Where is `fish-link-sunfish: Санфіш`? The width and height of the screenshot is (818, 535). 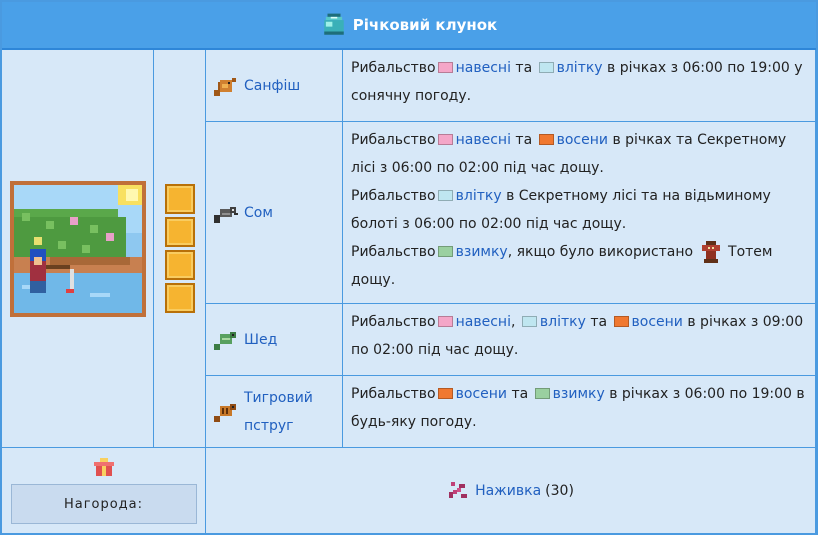
fish-link-sunfish: Санфіш is located at coordinates (272, 85).